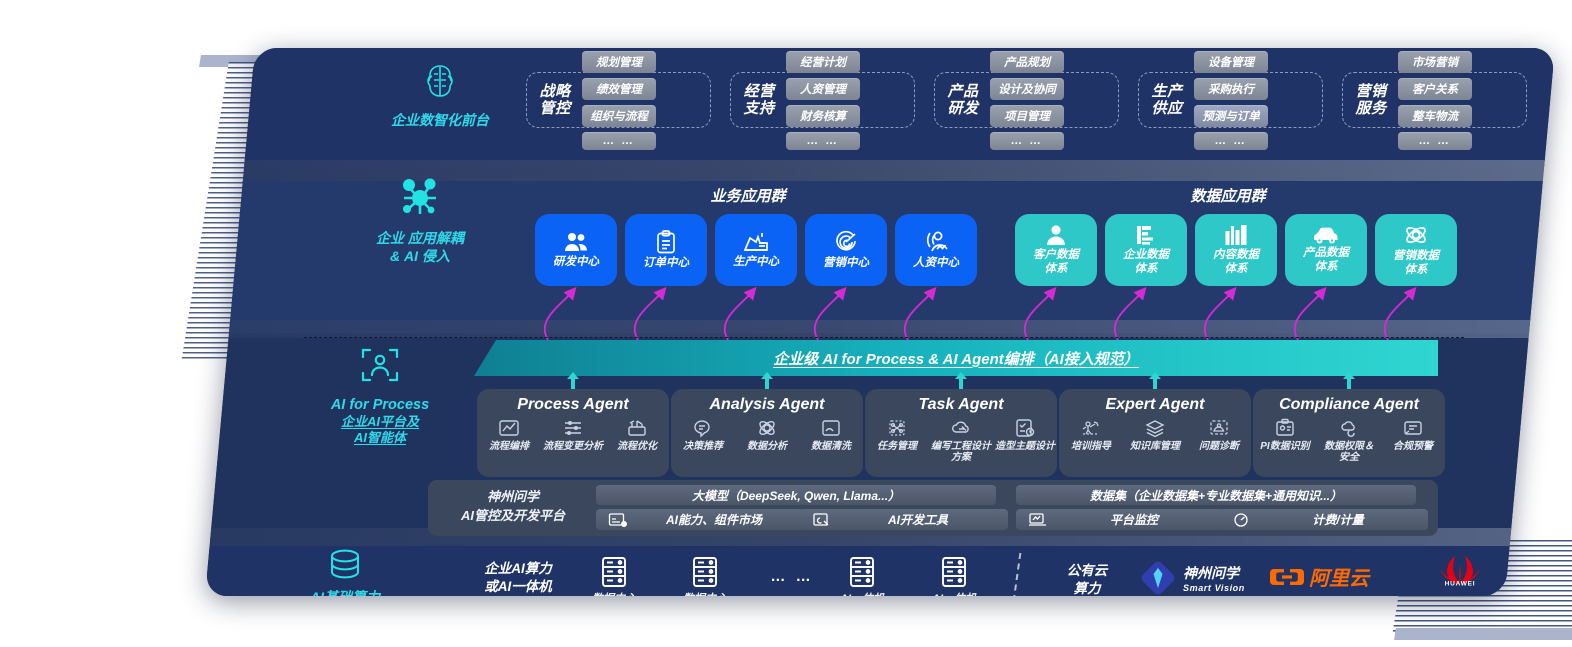 The image size is (1572, 647). What do you see at coordinates (756, 250) in the screenshot?
I see `card-production-center: 生产中心` at bounding box center [756, 250].